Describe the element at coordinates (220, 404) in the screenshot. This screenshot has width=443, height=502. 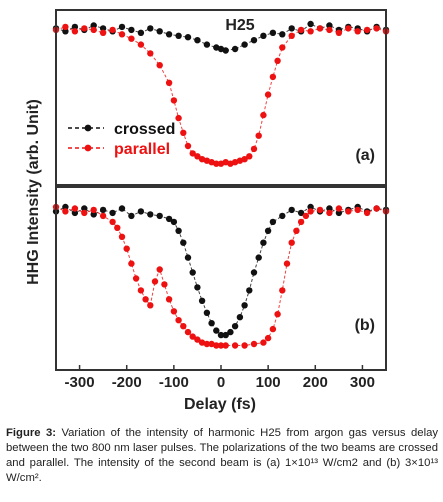
I see `x-axis-label: Delay (fs)` at that location.